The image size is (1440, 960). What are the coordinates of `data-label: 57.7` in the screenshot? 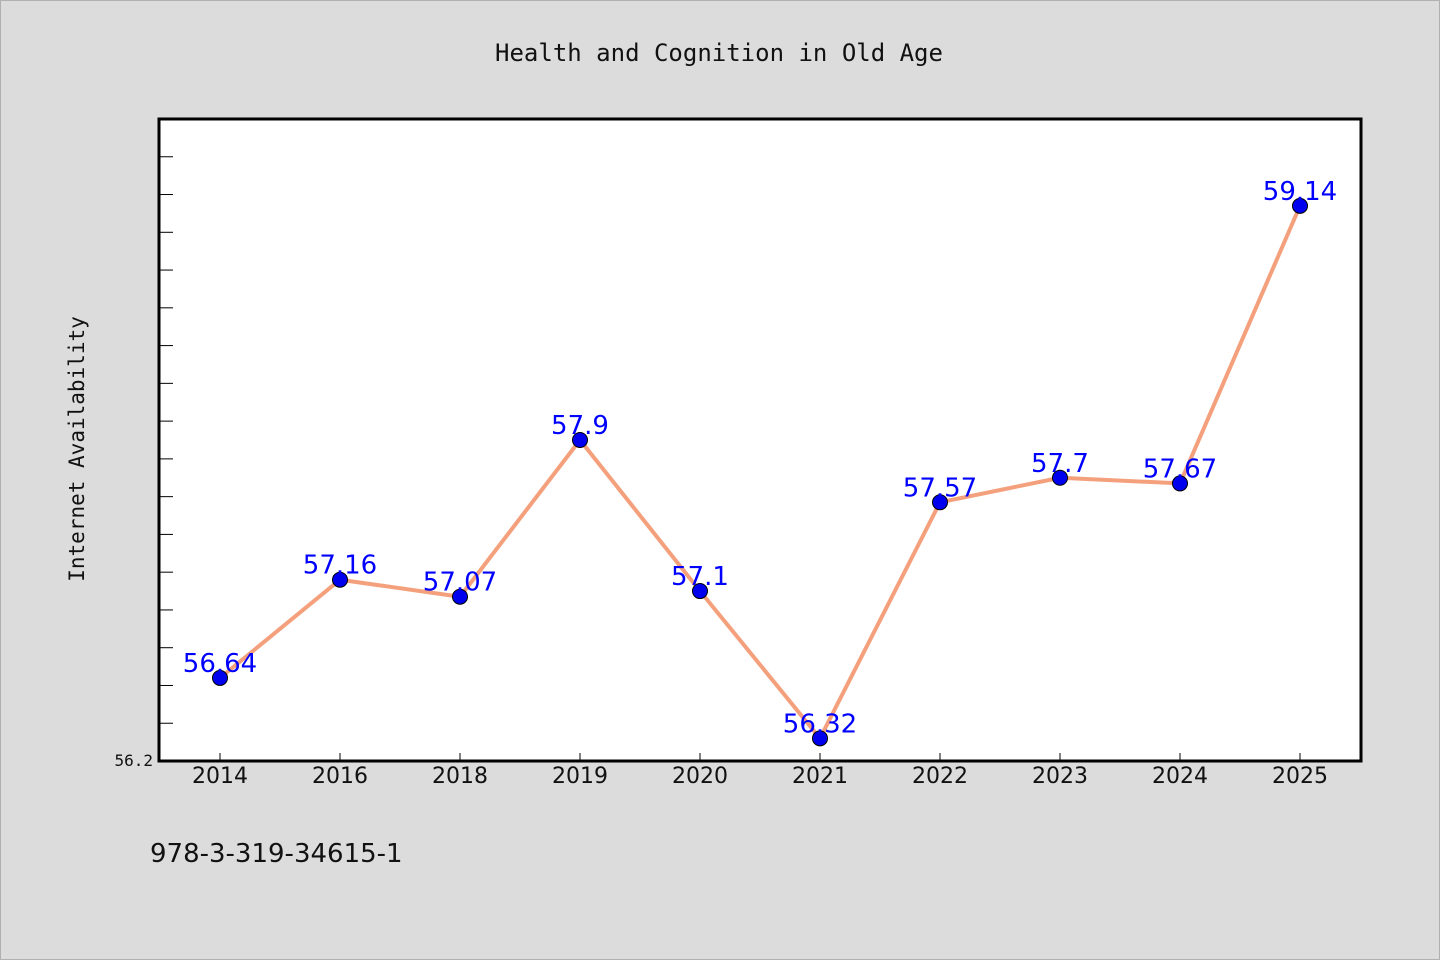 It's located at (1060, 464).